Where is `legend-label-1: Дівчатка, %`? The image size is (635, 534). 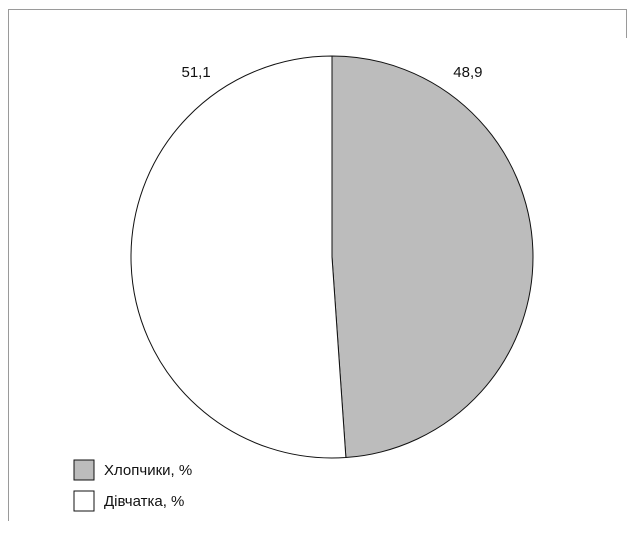 legend-label-1: Дівчатка, % is located at coordinates (144, 501).